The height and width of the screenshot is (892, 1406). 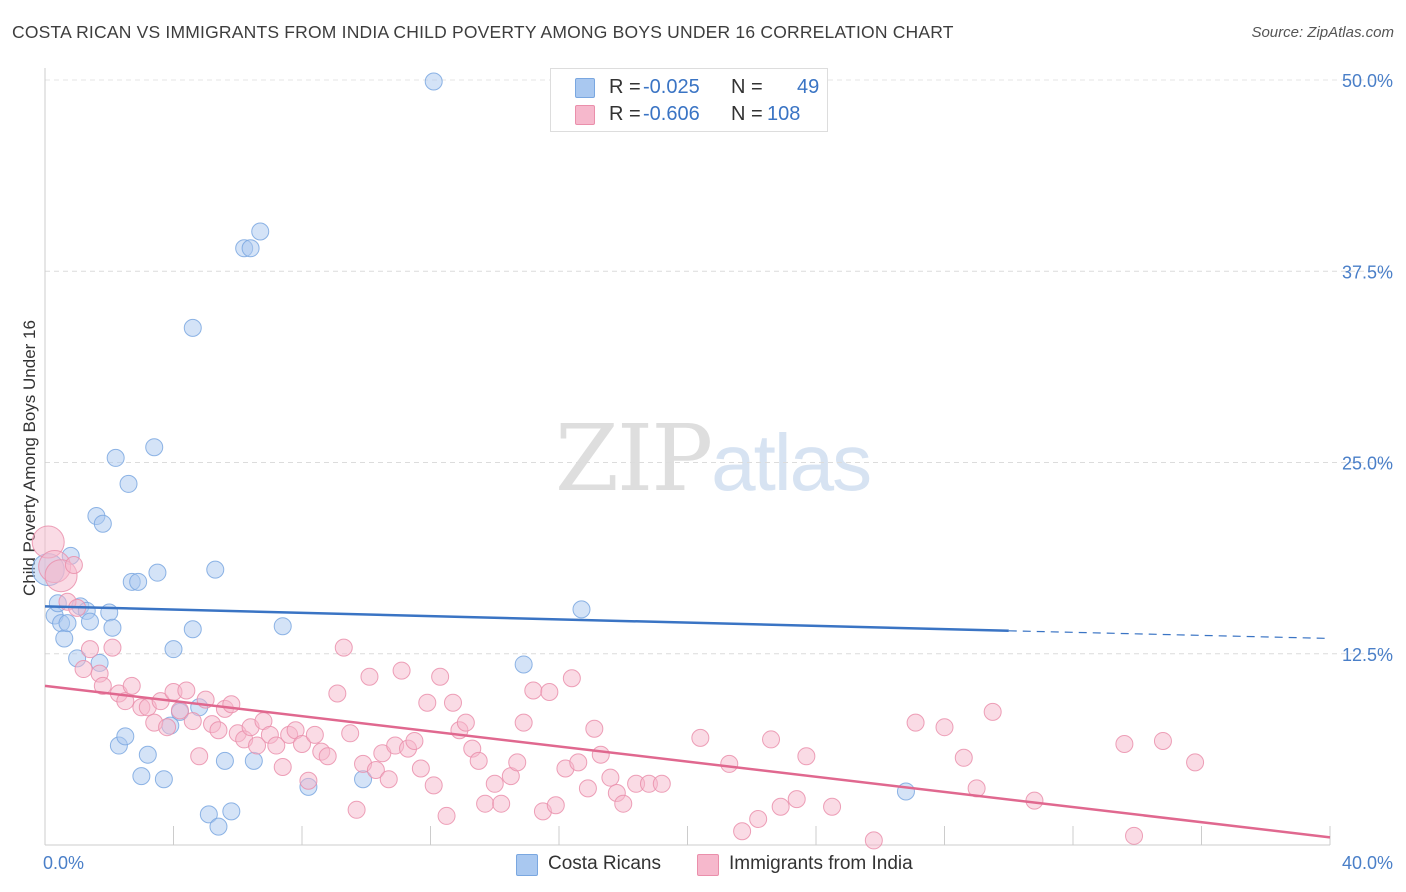 What do you see at coordinates (784, 114) in the screenshot?
I see `legend-n-value: 108` at bounding box center [784, 114].